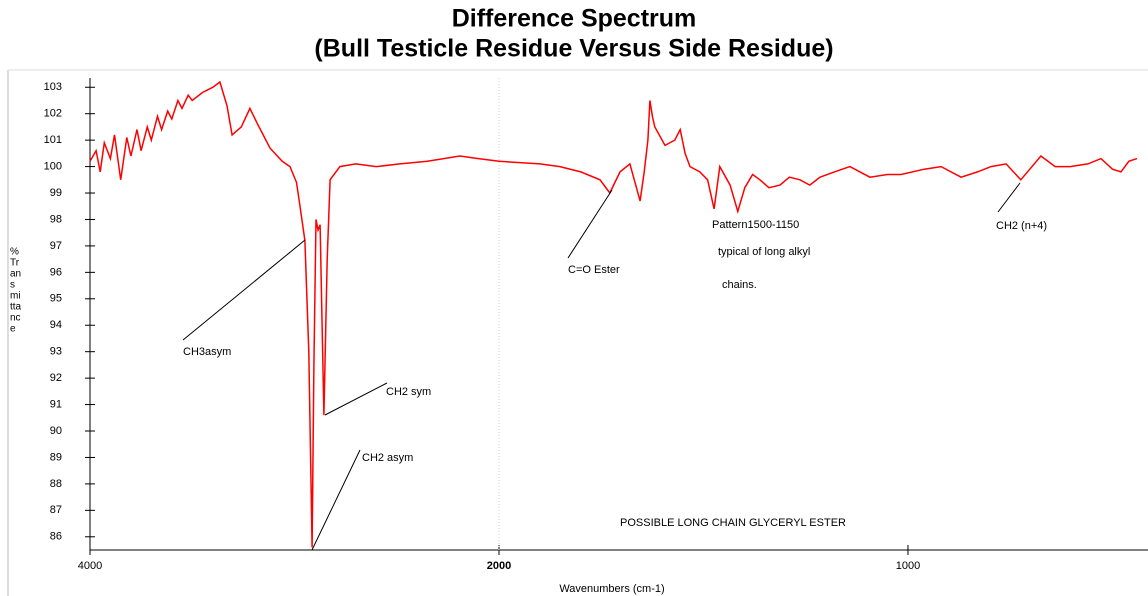 The width and height of the screenshot is (1148, 596). I want to click on y-tick-label: 95, so click(56, 299).